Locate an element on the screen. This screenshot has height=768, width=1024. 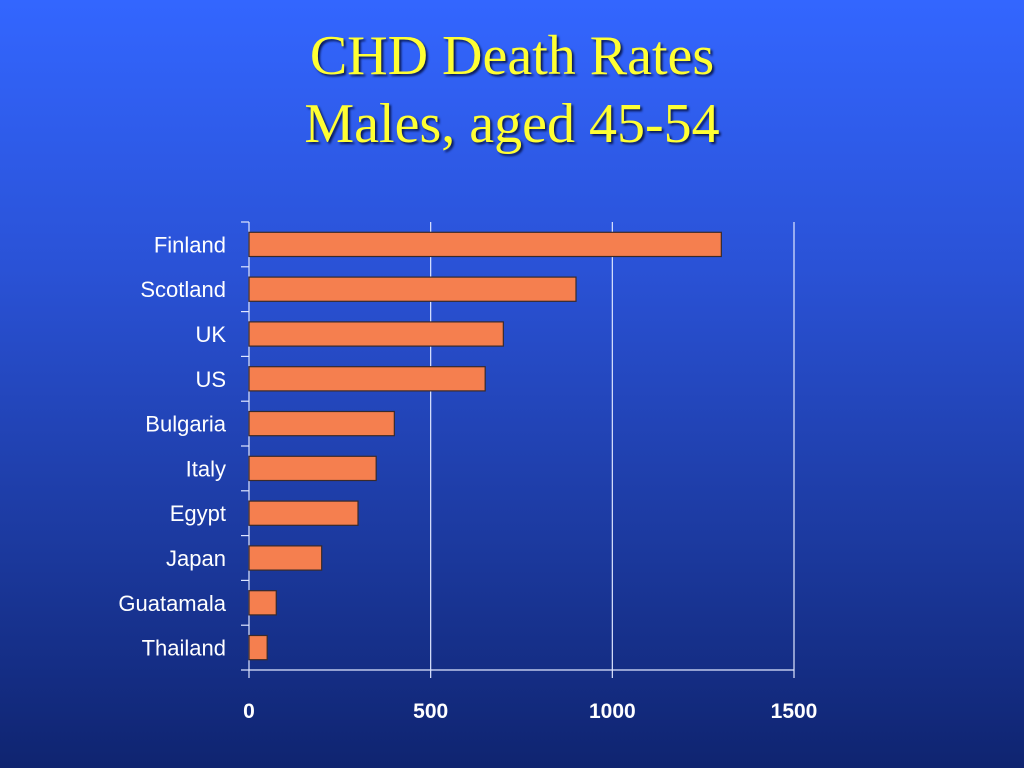
bar-us is located at coordinates (367, 379).